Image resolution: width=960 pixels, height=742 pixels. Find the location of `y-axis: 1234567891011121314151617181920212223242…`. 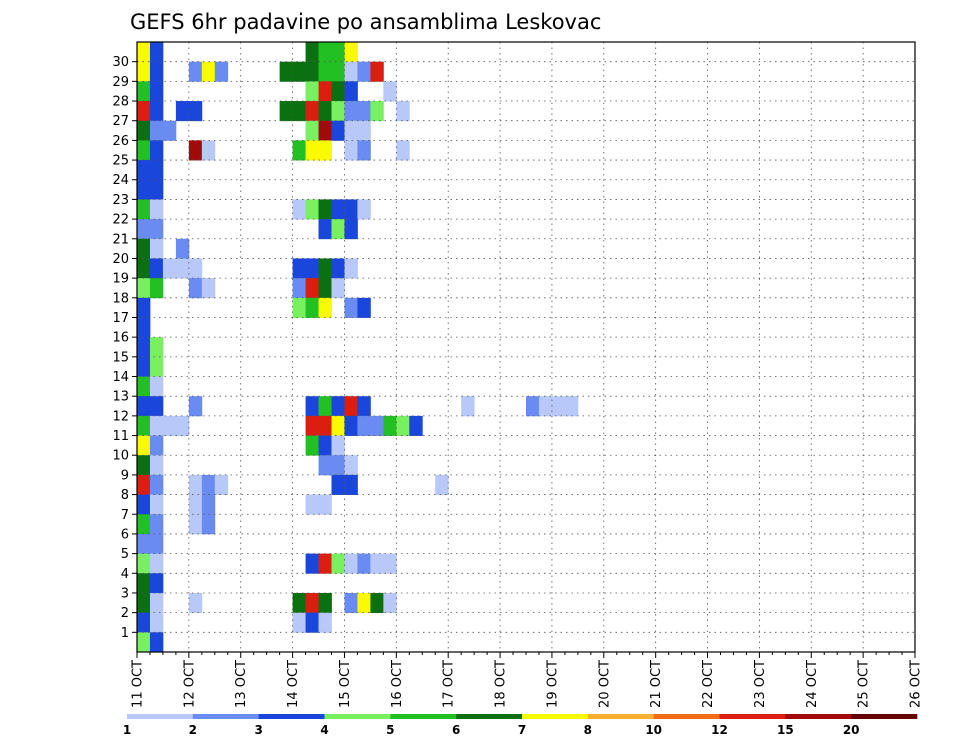

y-axis: 1234567891011121314151617181920212223242… is located at coordinates (124, 348).